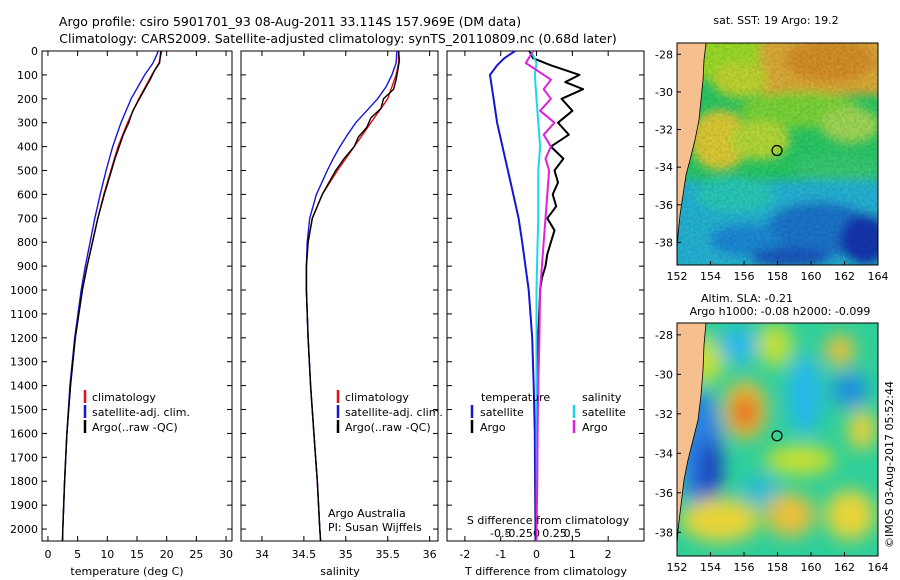 The image size is (900, 580). What do you see at coordinates (77, 554) in the screenshot?
I see `x-tick-label: 5` at bounding box center [77, 554].